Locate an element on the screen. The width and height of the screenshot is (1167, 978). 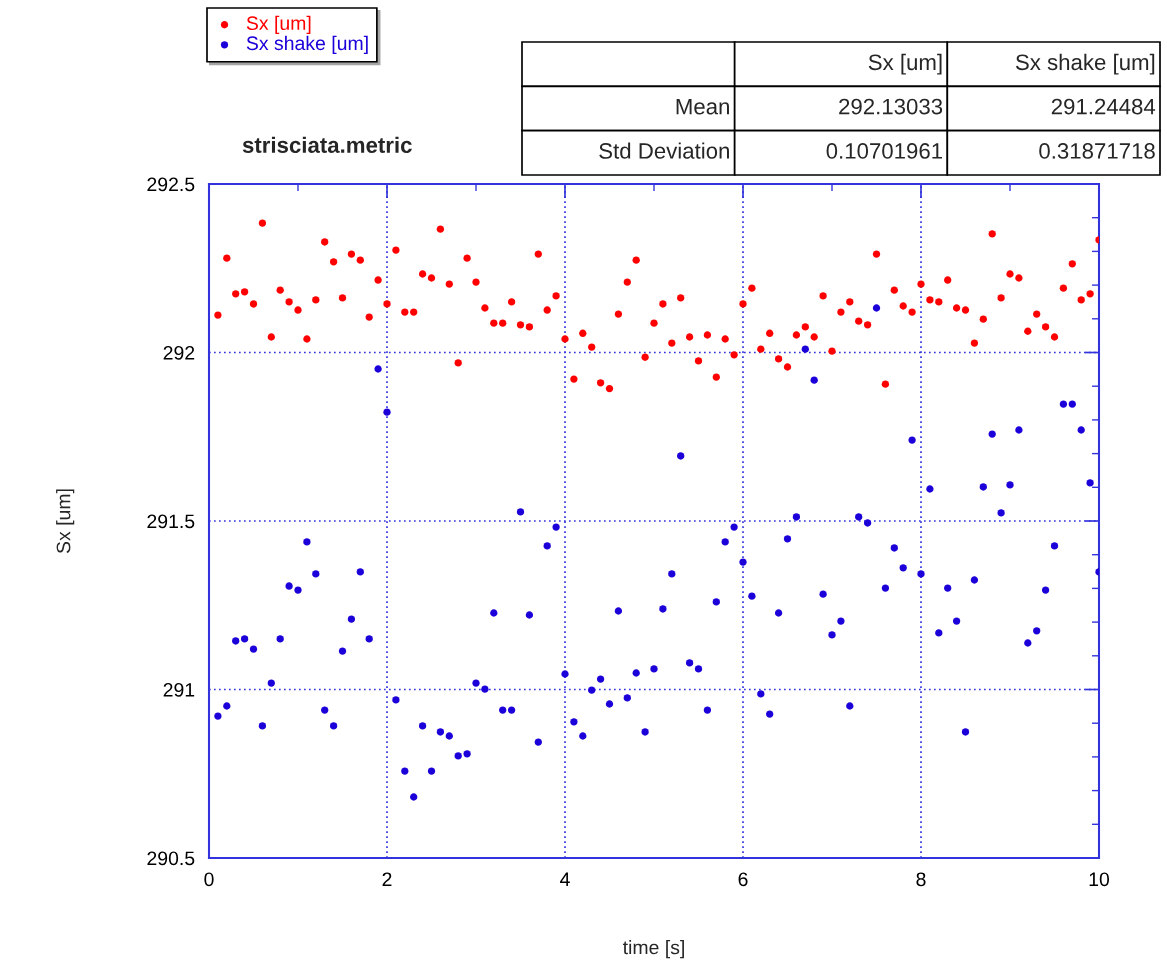
y-tick-label: 291 is located at coordinates (179, 689).